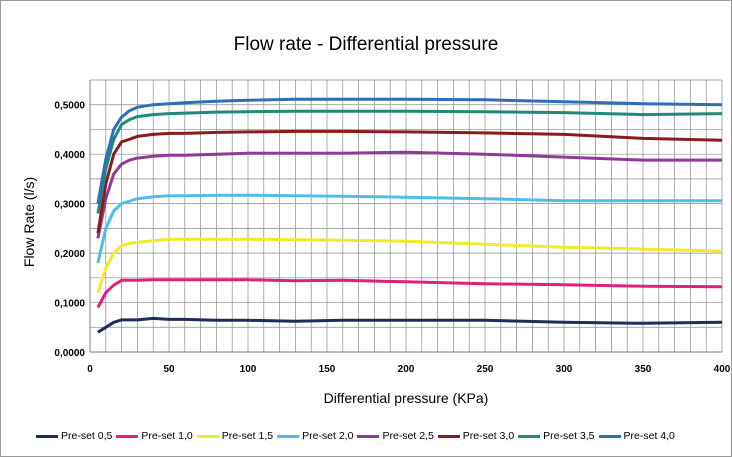  What do you see at coordinates (488, 436) in the screenshot?
I see `legend-label: Pre-set 3,0` at bounding box center [488, 436].